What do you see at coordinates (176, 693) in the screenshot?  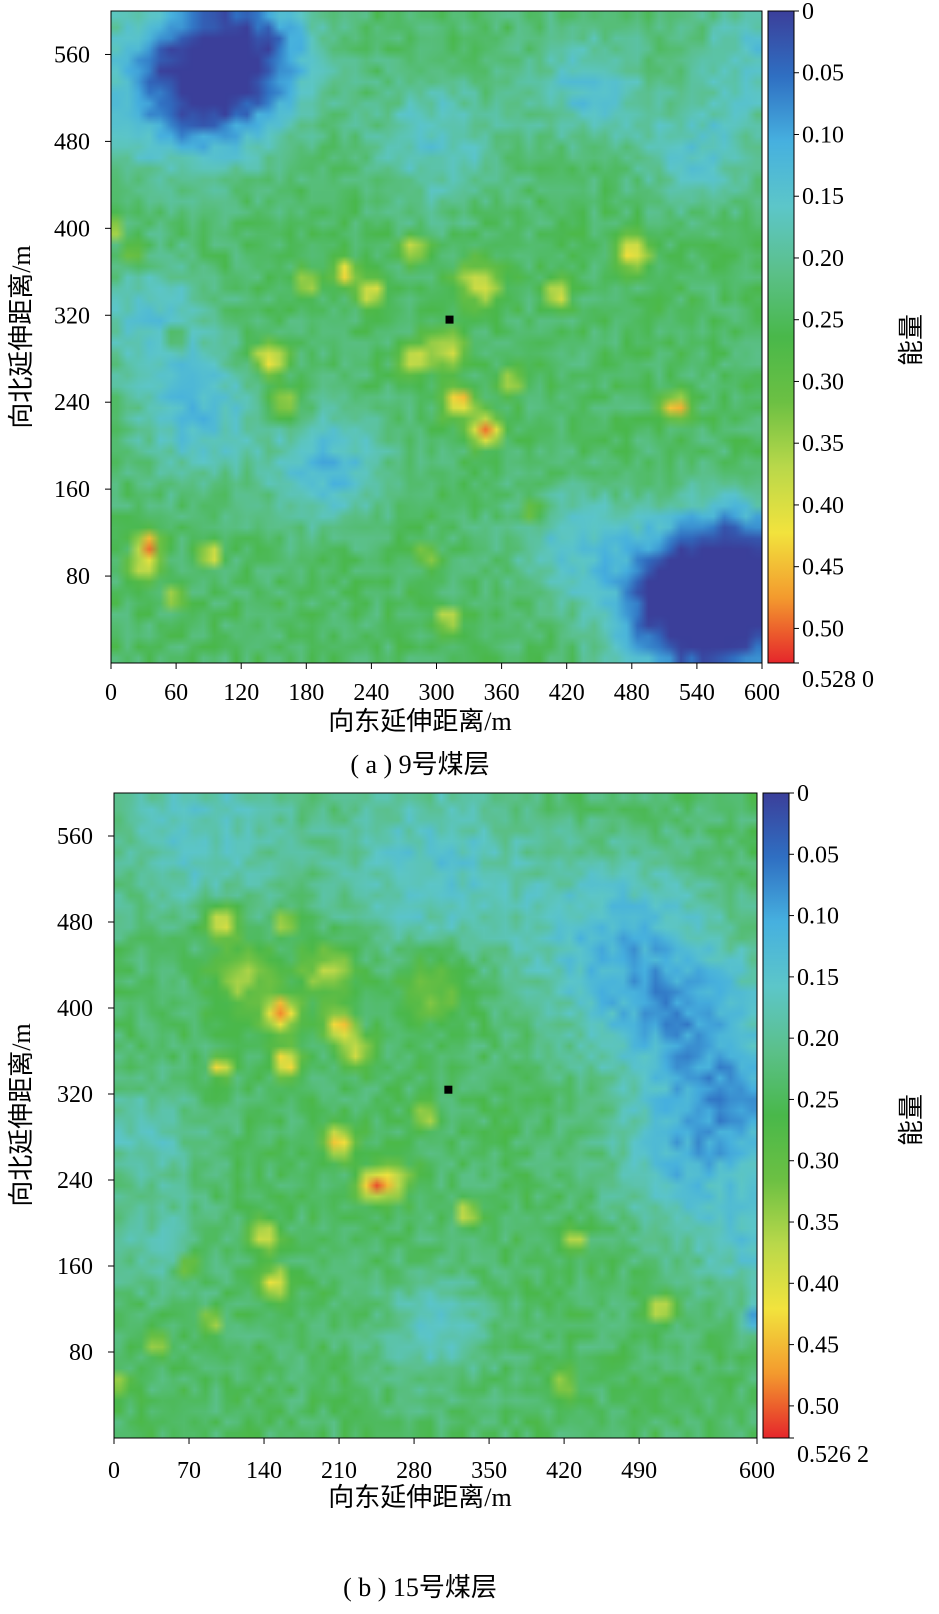 I see `x-tick-label: 60` at bounding box center [176, 693].